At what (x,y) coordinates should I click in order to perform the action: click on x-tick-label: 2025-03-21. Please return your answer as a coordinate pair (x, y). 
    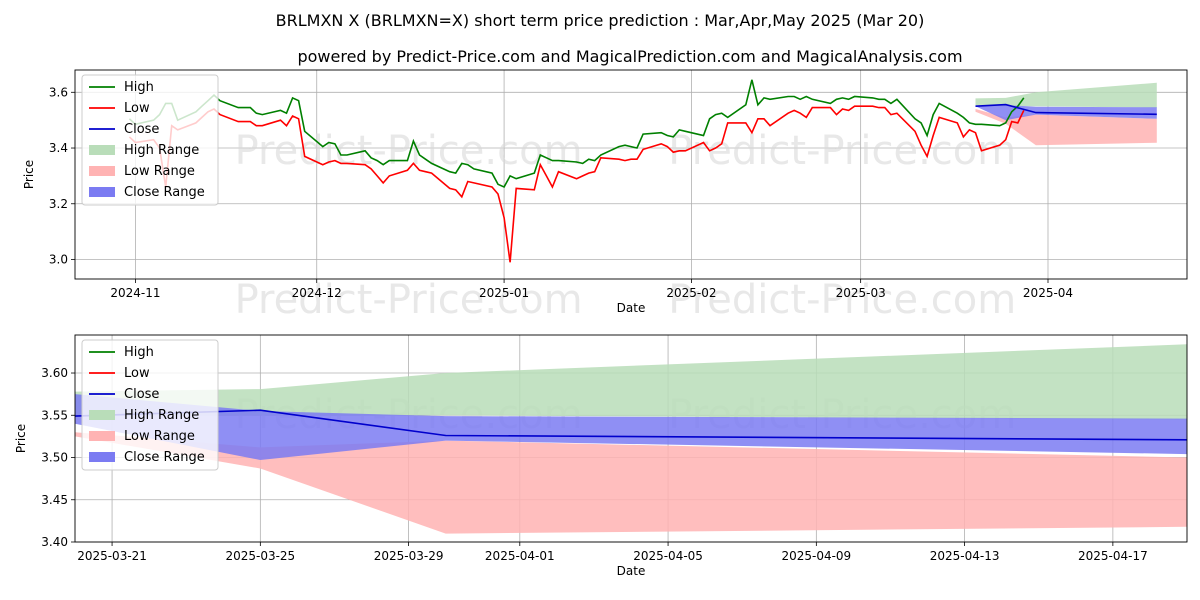
    Looking at the image, I should click on (112, 556).